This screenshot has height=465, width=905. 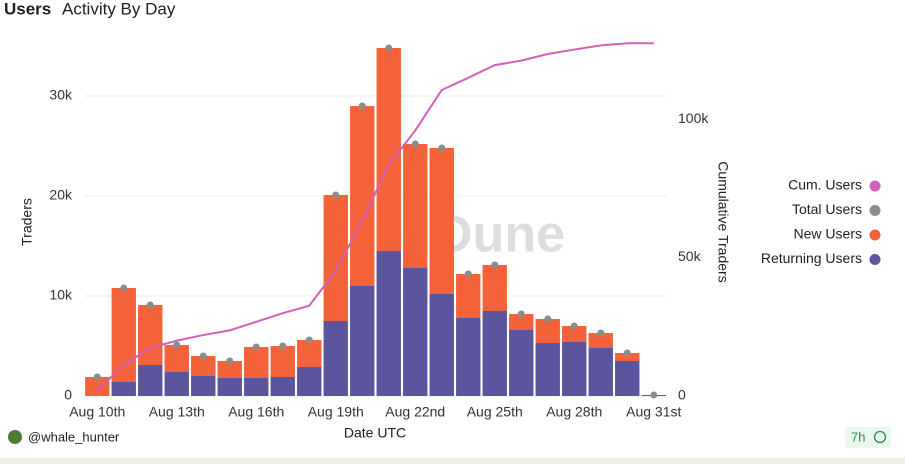 I want to click on y2-tick-label: 0, so click(x=682, y=395).